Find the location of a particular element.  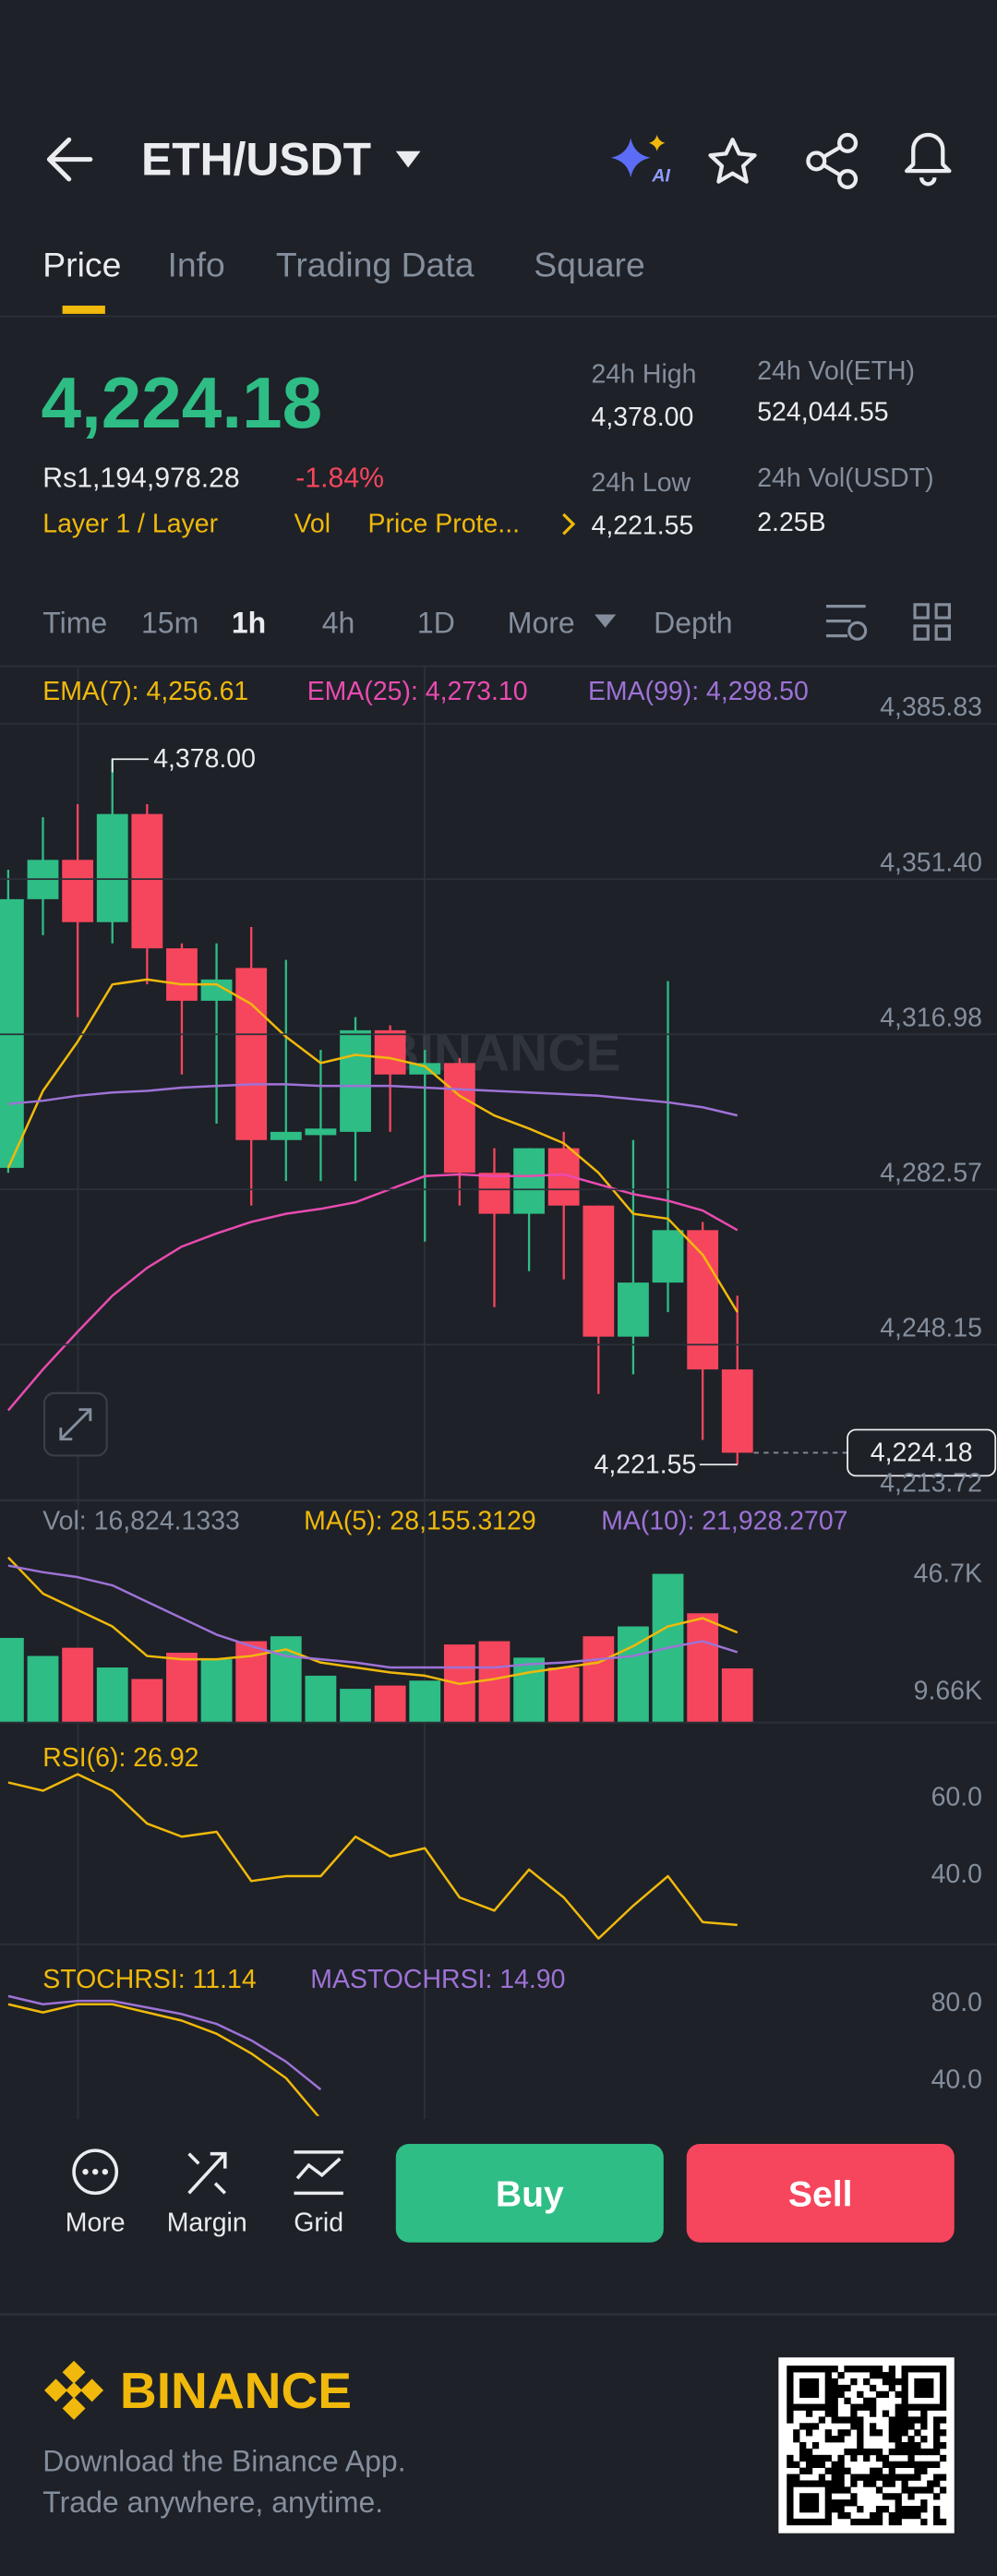

panel is located at coordinates (376, 1639).